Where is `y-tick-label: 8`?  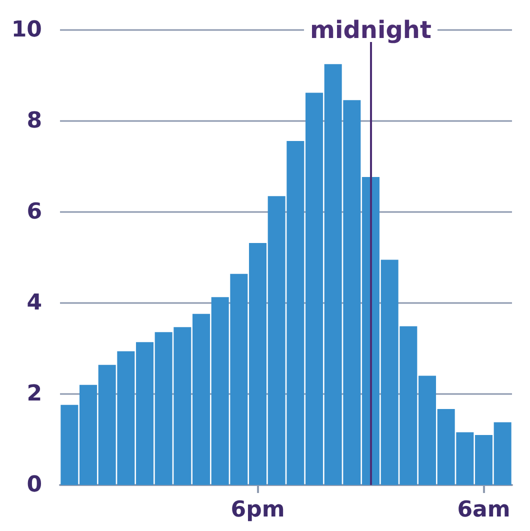
y-tick-label: 8 is located at coordinates (34, 121).